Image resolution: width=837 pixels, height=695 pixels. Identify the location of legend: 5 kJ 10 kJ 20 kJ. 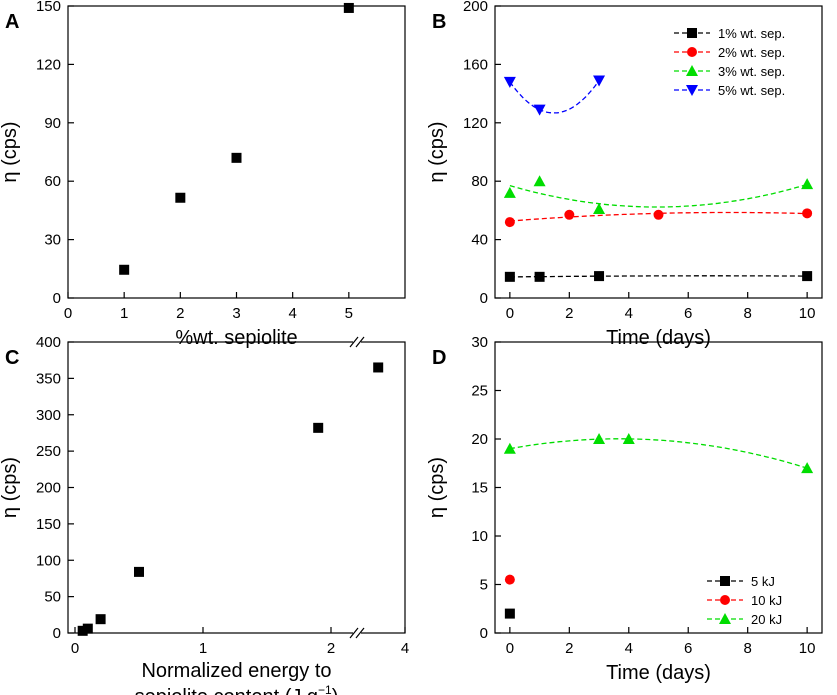
(744, 600).